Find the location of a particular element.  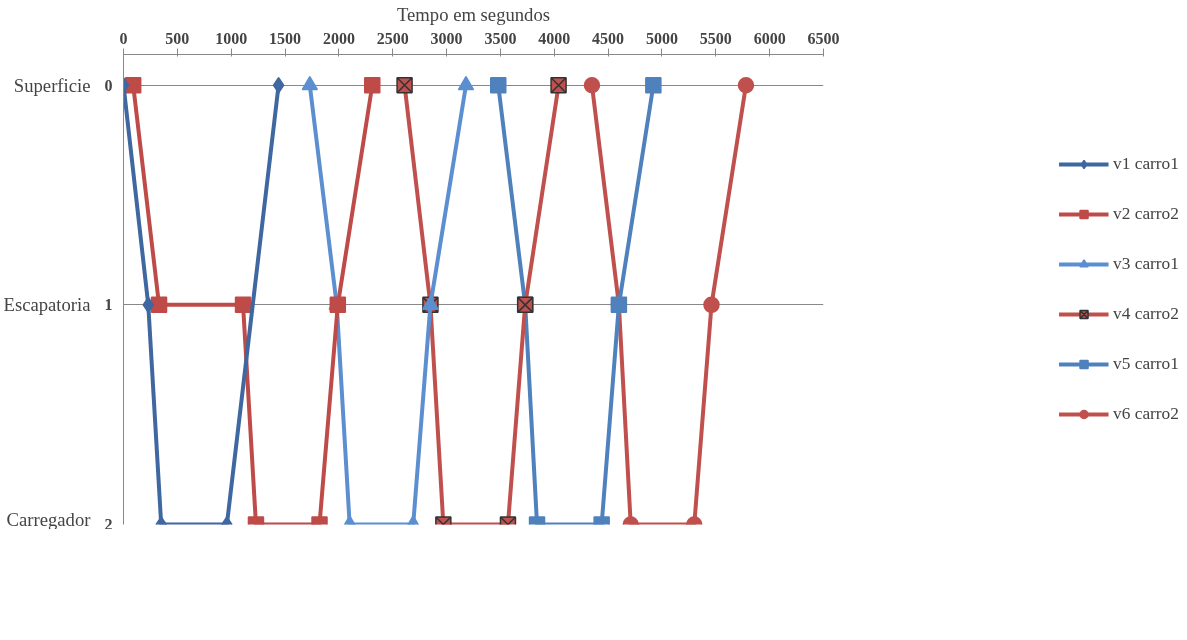

x-tick-label: 6500 is located at coordinates (823, 38).